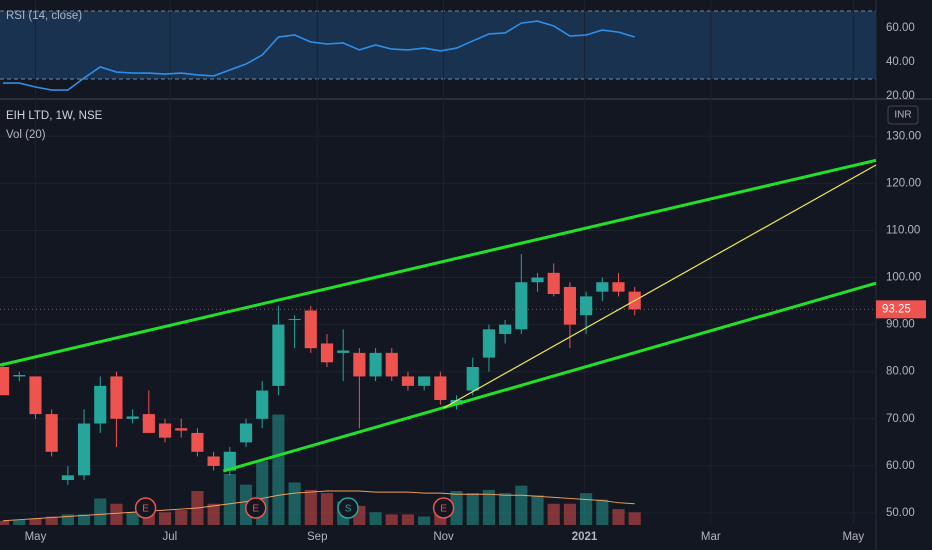  Describe the element at coordinates (903, 183) in the screenshot. I see `y-tick-label: 120.00` at that location.